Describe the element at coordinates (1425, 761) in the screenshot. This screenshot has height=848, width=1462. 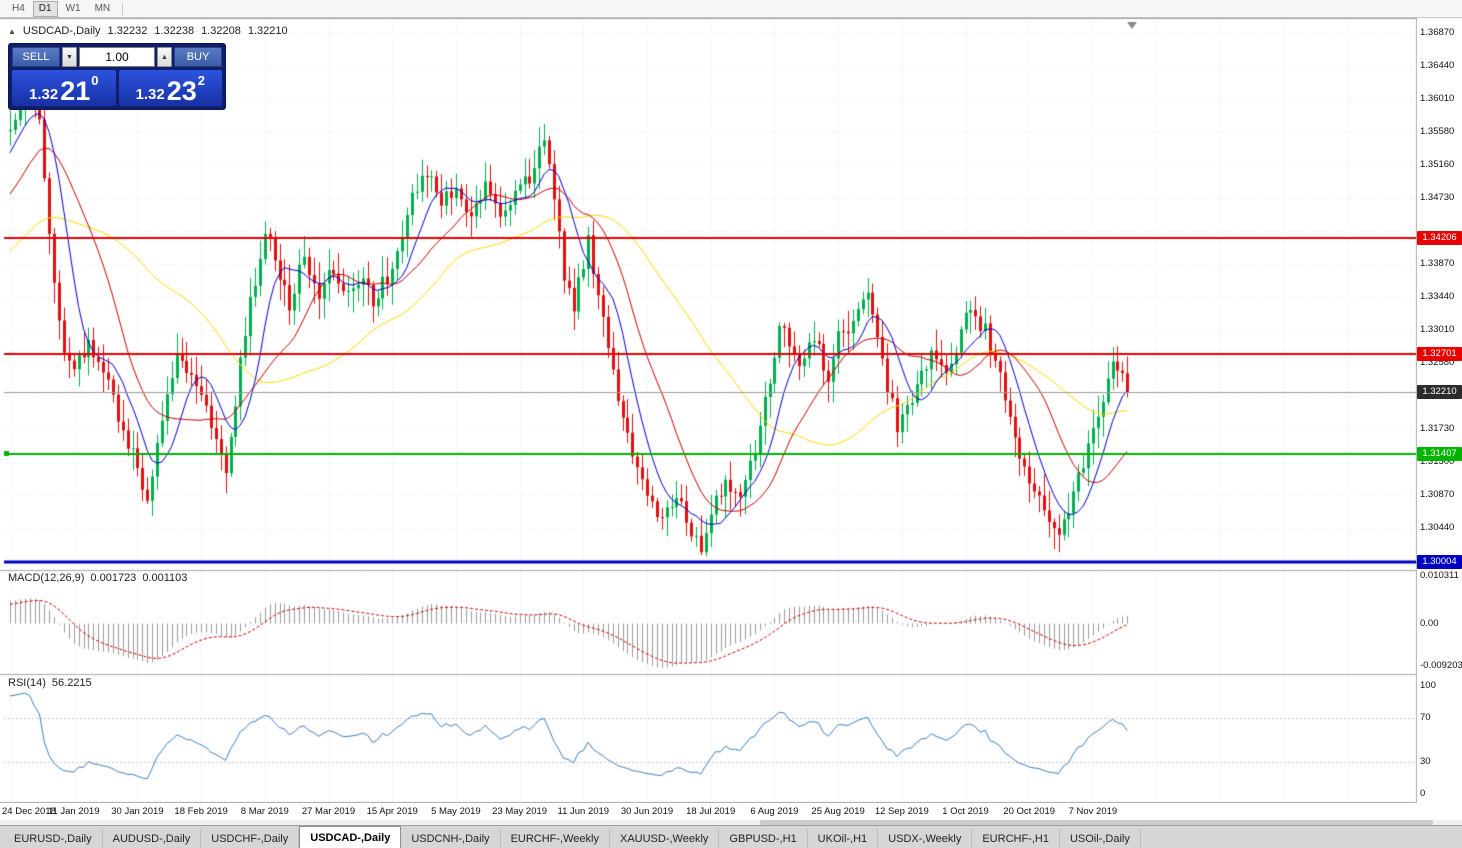
I see `rsi-axis-label: 30` at that location.